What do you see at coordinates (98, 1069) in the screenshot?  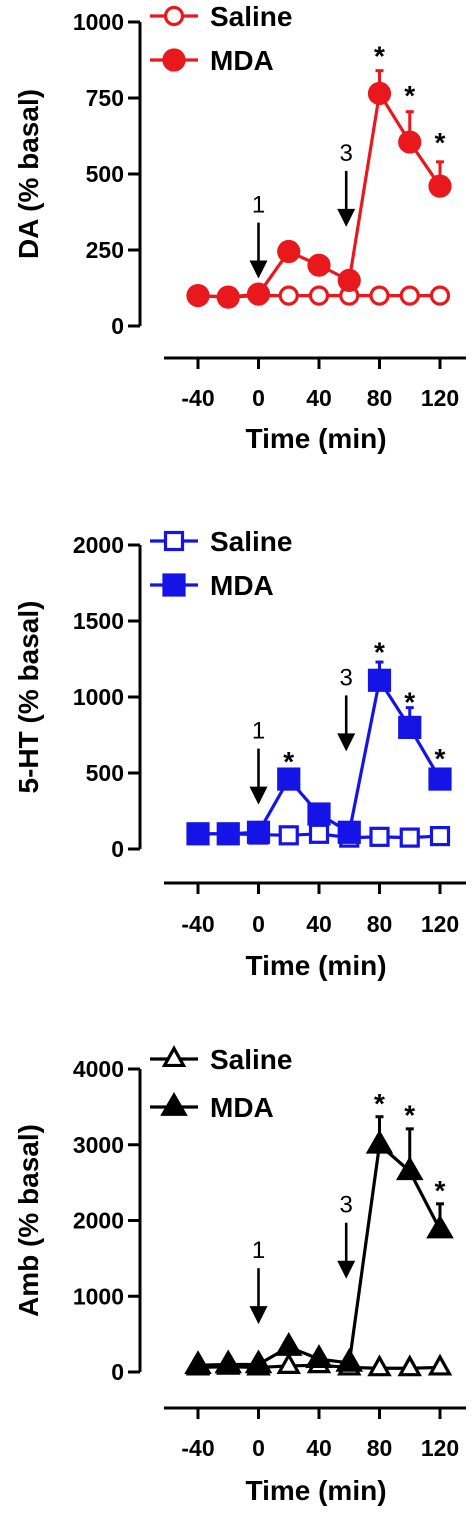 I see `y-tick-label: 4000` at bounding box center [98, 1069].